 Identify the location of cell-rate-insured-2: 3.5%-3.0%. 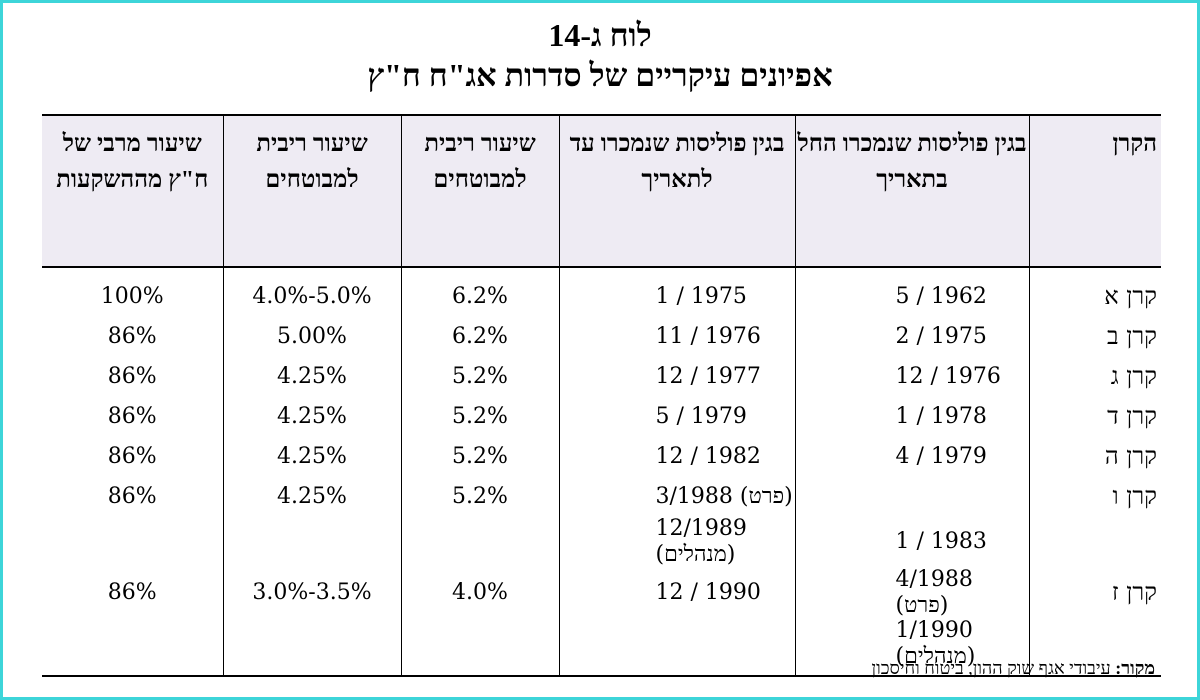
(311, 592).